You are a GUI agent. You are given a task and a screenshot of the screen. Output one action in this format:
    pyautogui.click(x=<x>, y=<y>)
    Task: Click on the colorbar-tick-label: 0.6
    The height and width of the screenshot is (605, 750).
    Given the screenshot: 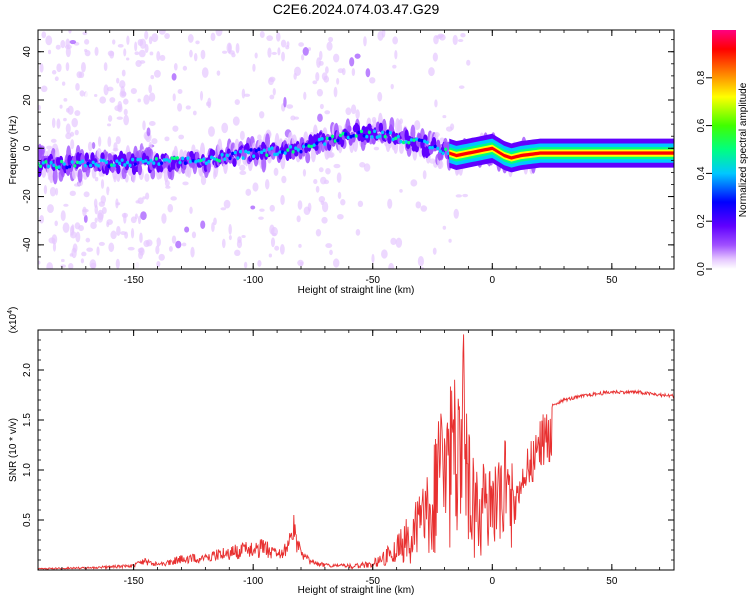 What is the action you would take?
    pyautogui.click(x=701, y=125)
    